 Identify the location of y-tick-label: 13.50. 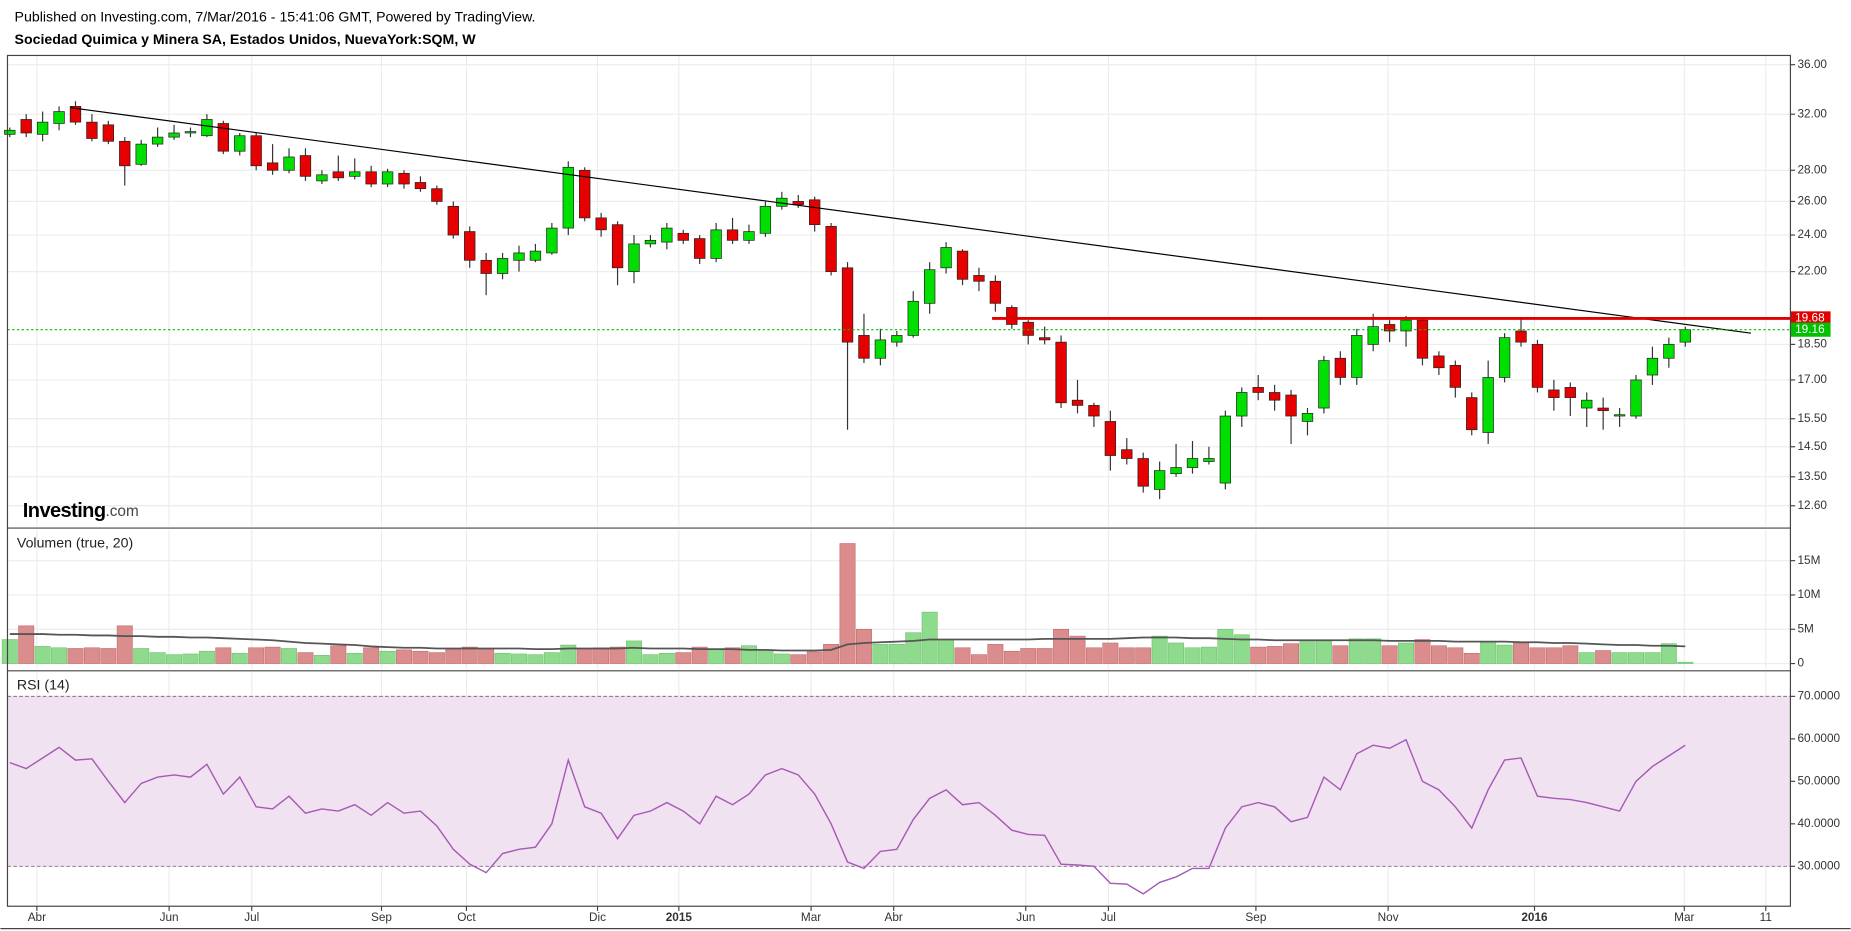
(1813, 476).